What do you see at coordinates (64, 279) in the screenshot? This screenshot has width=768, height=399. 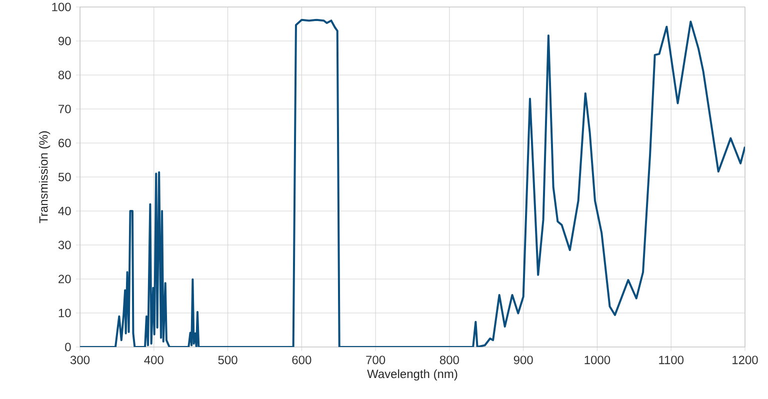 I see `y-tick-label: 20` at bounding box center [64, 279].